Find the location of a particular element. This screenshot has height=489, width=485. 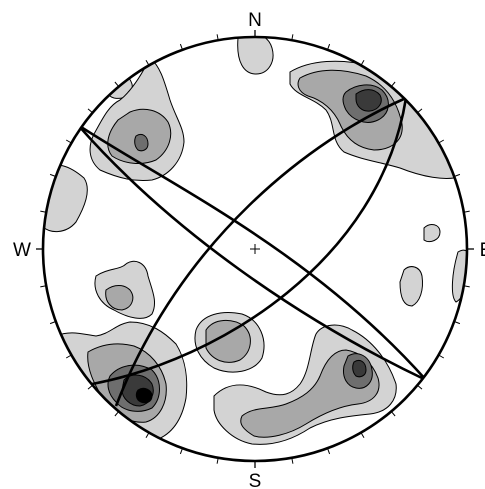

west-label: W is located at coordinates (22, 250).